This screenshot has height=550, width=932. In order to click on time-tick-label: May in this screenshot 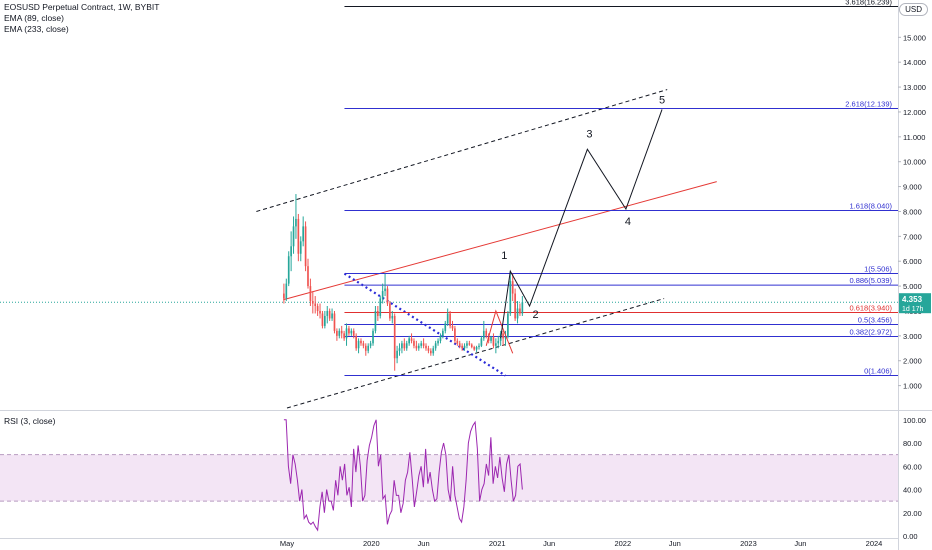, I will do `click(287, 543)`.